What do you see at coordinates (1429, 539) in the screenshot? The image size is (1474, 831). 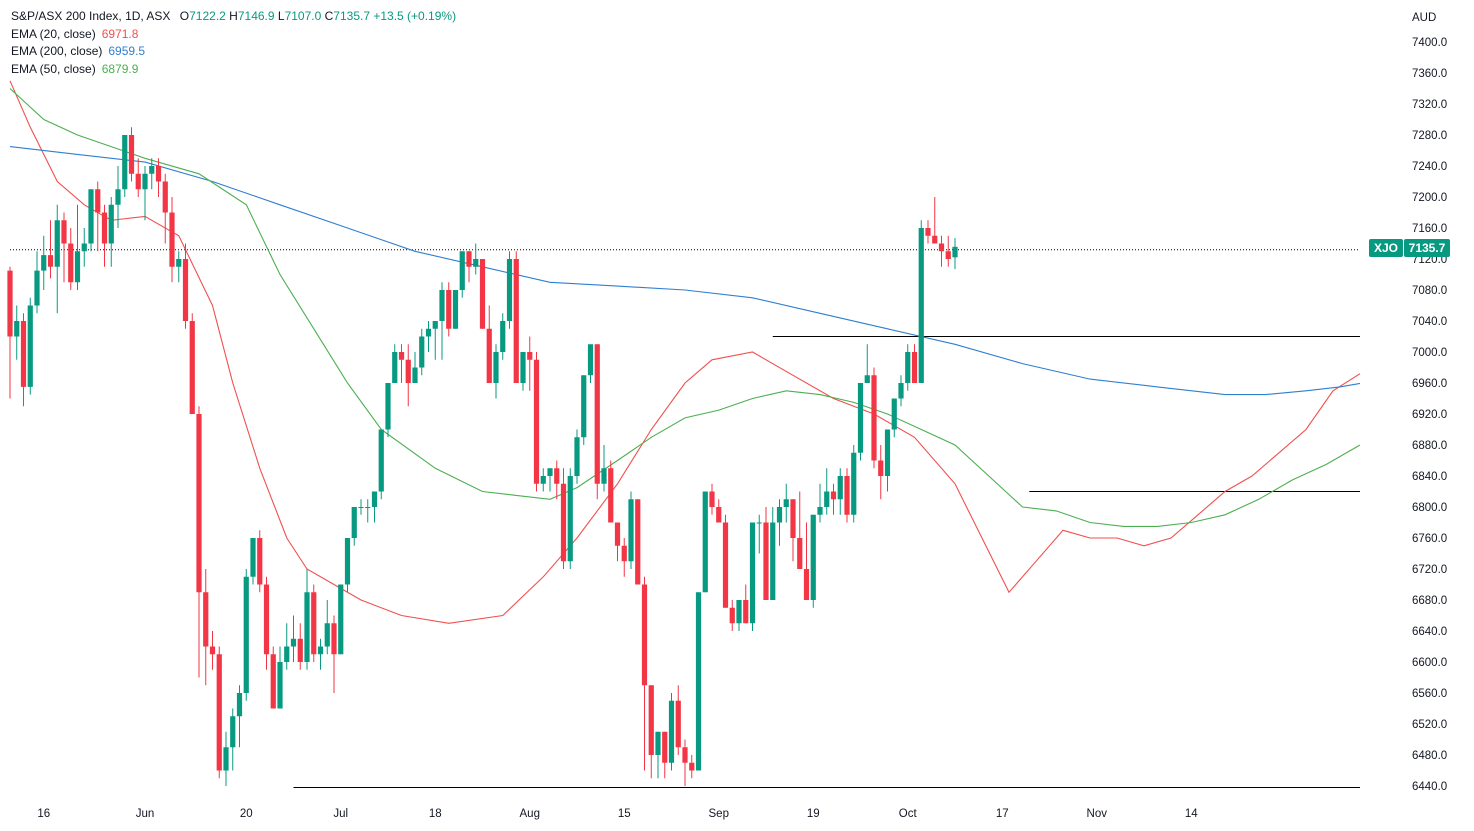 I see `price-tick-label: 6760.0` at bounding box center [1429, 539].